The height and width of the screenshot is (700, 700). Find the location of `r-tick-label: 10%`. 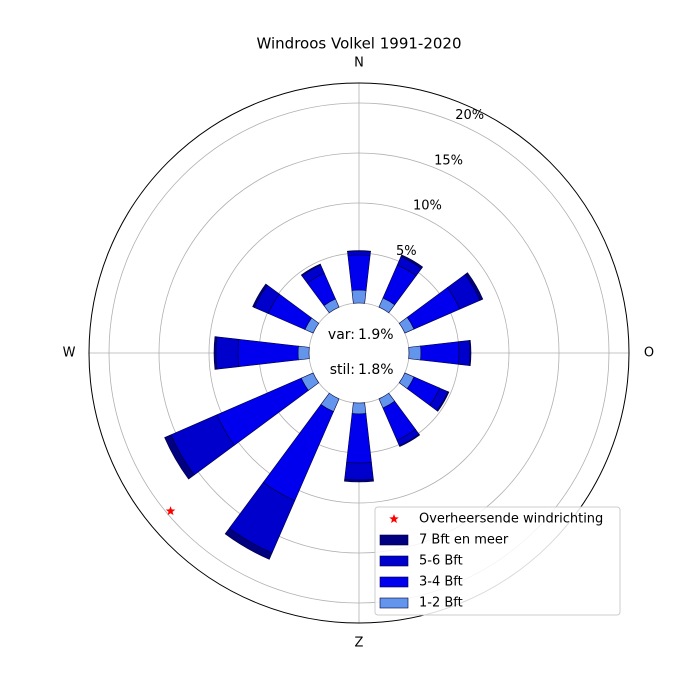

r-tick-label: 10% is located at coordinates (427, 206).